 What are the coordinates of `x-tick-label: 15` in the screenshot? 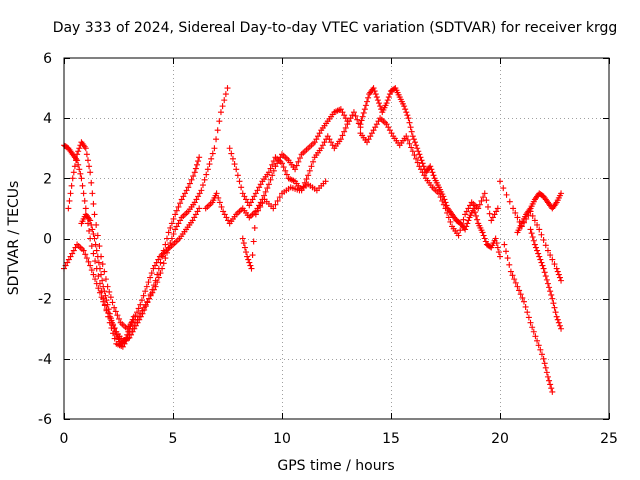 It's located at (391, 439).